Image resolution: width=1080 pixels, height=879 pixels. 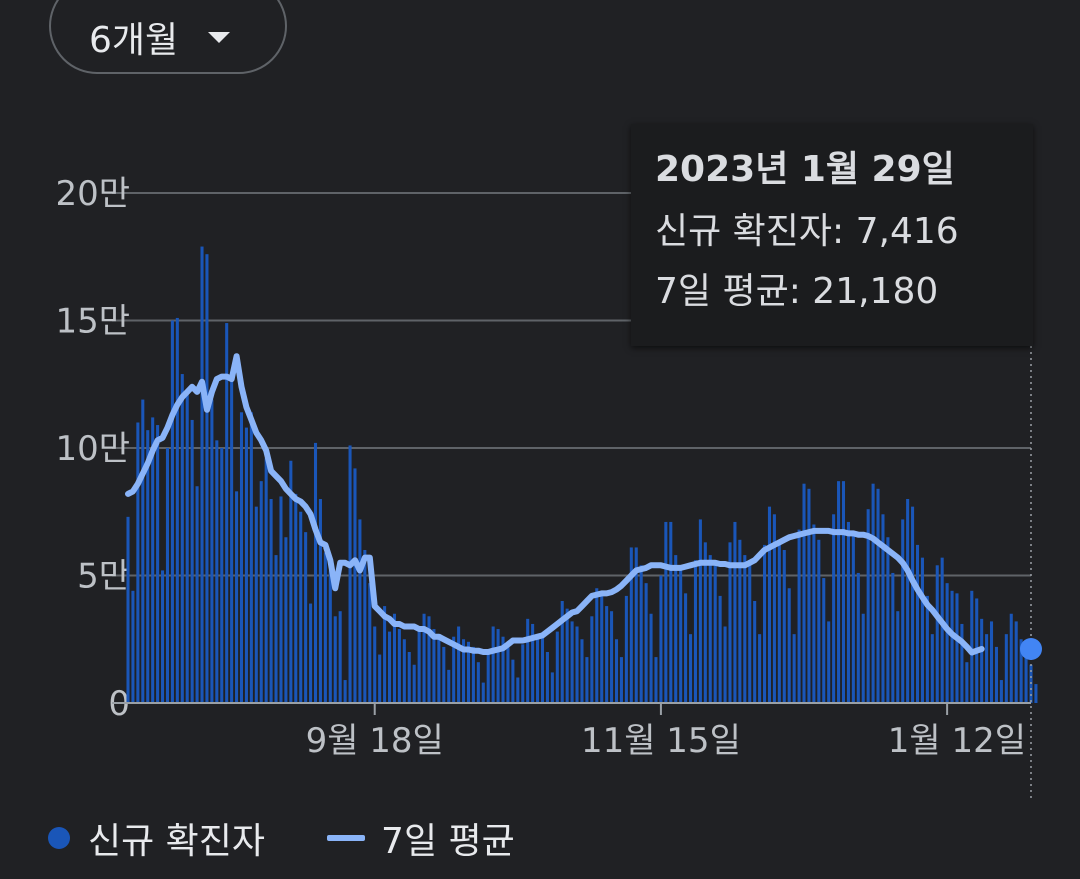 What do you see at coordinates (661, 741) in the screenshot?
I see `x-tick-label: 11월 15일` at bounding box center [661, 741].